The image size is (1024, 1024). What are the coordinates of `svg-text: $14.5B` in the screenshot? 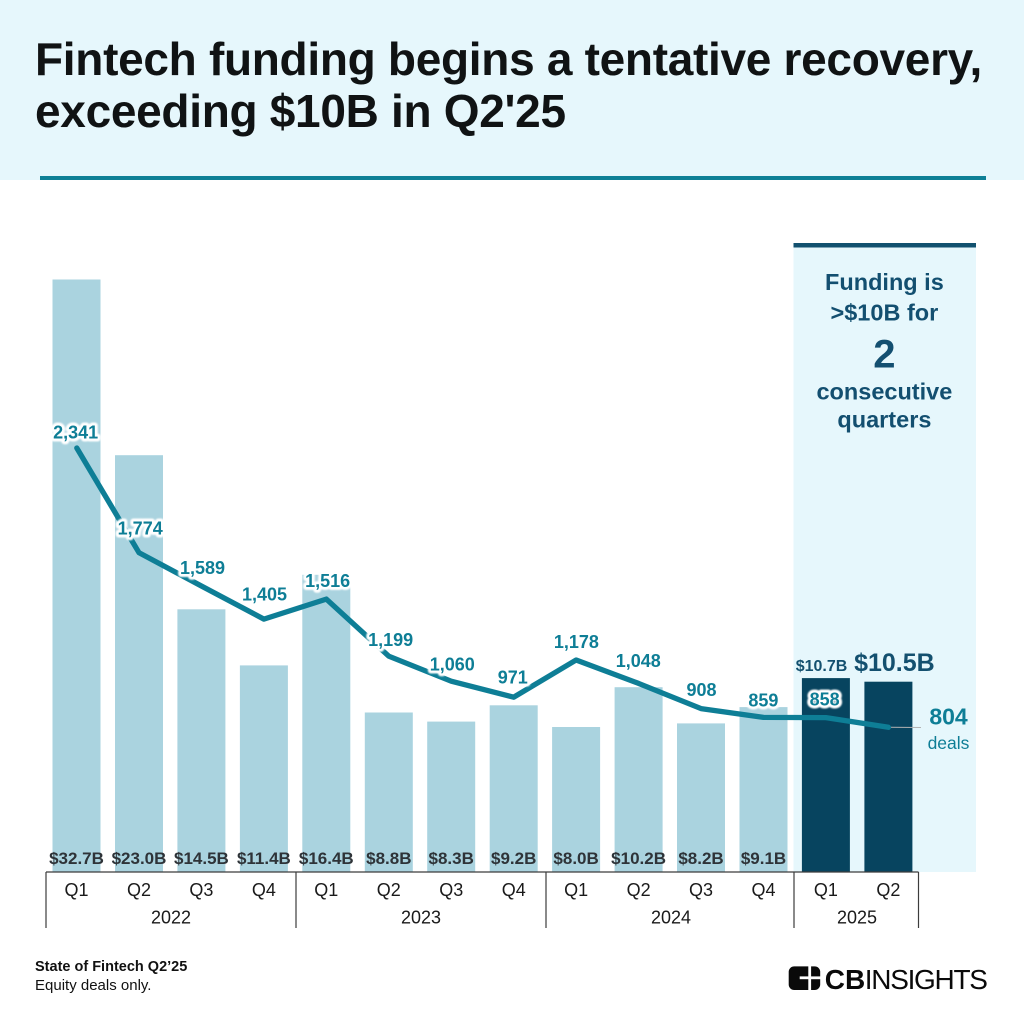 It's located at (201, 858).